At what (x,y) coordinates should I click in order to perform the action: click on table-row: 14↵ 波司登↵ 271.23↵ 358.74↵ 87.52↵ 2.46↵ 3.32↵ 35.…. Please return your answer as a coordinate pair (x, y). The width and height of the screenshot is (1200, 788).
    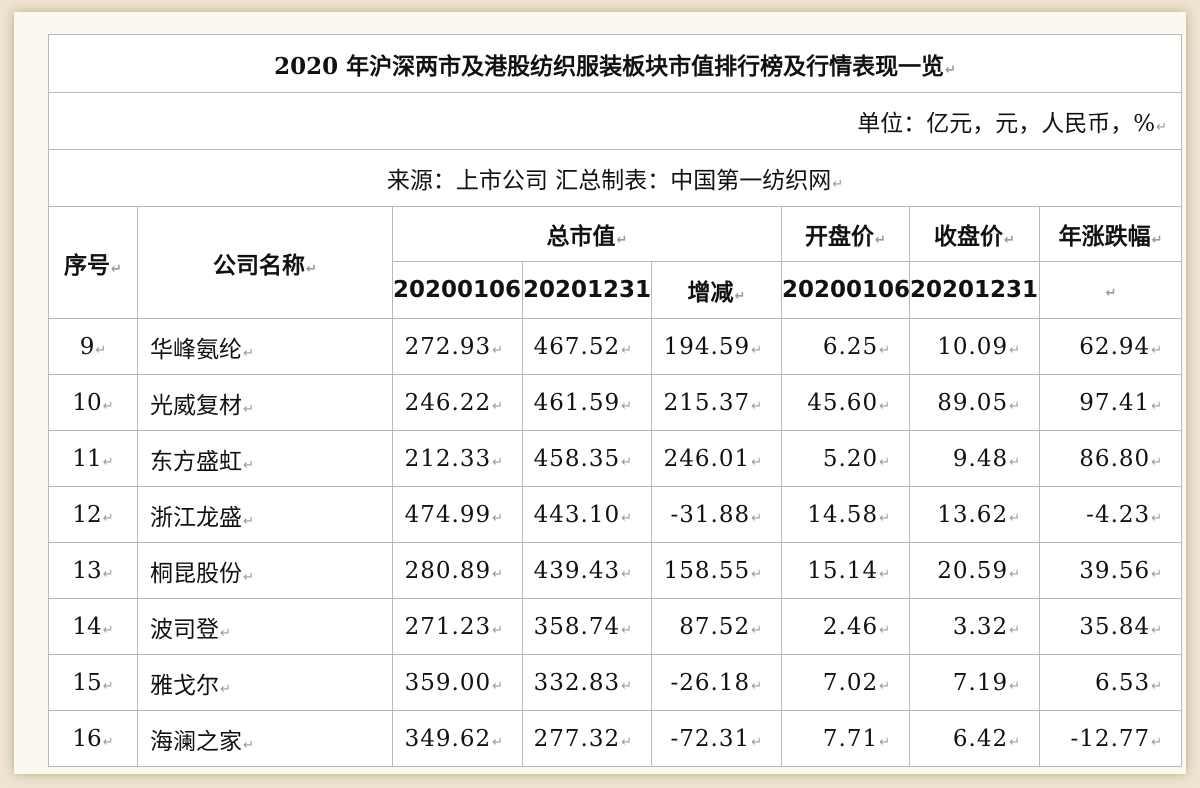
    Looking at the image, I should click on (615, 626).